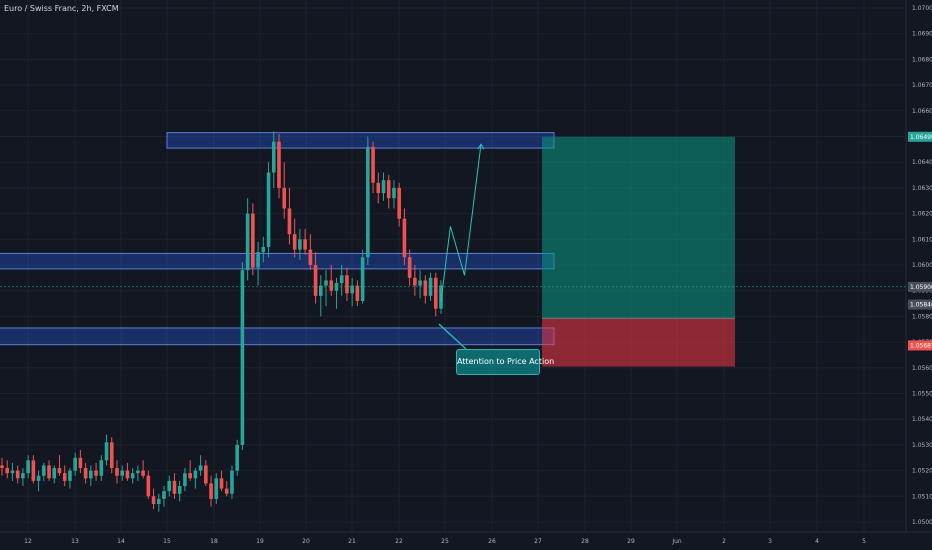  Describe the element at coordinates (922, 162) in the screenshot. I see `price-tick-label: 1.06400` at that location.